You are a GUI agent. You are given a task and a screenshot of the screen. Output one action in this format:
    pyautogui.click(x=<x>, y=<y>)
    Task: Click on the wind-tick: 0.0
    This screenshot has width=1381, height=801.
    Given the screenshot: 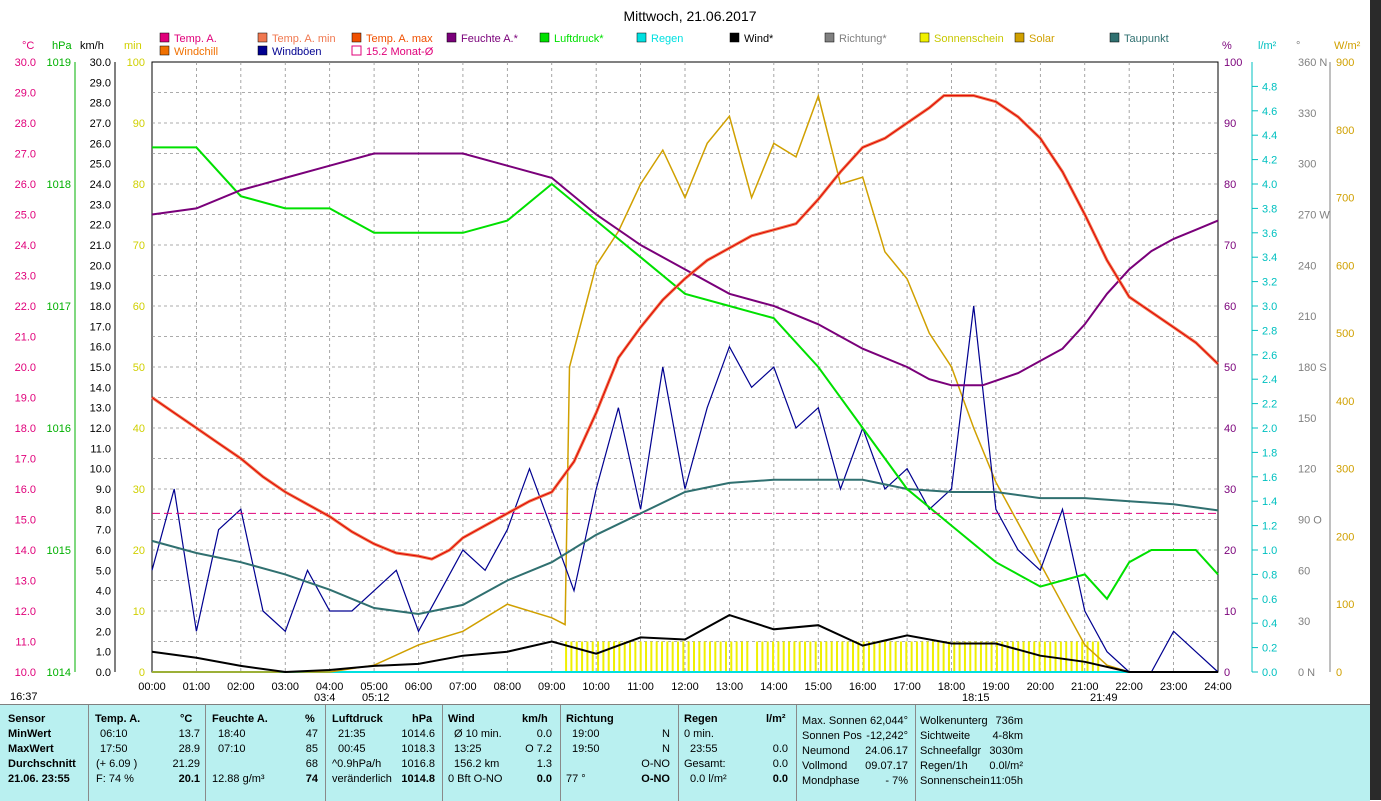 What is the action you would take?
    pyautogui.click(x=103, y=673)
    